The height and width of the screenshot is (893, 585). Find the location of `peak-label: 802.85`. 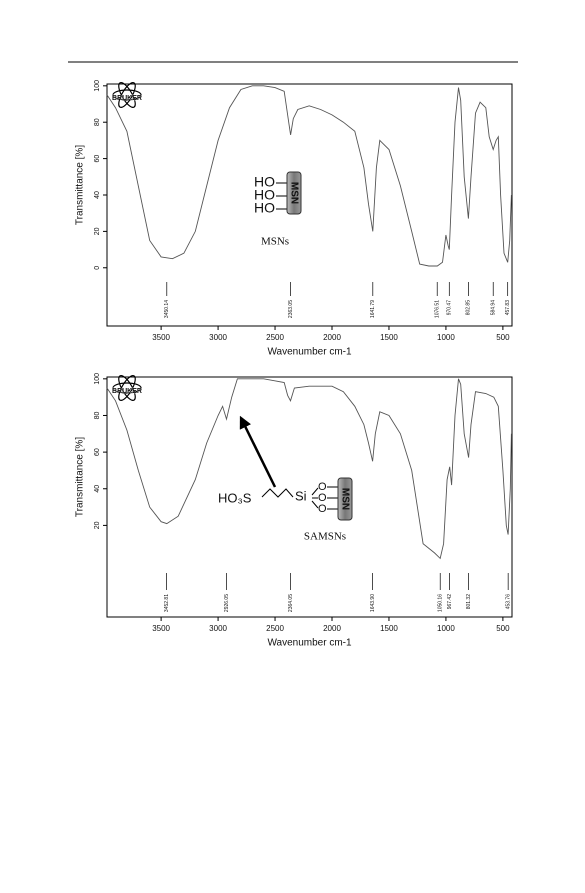

peak-label: 802.85 is located at coordinates (469, 308).